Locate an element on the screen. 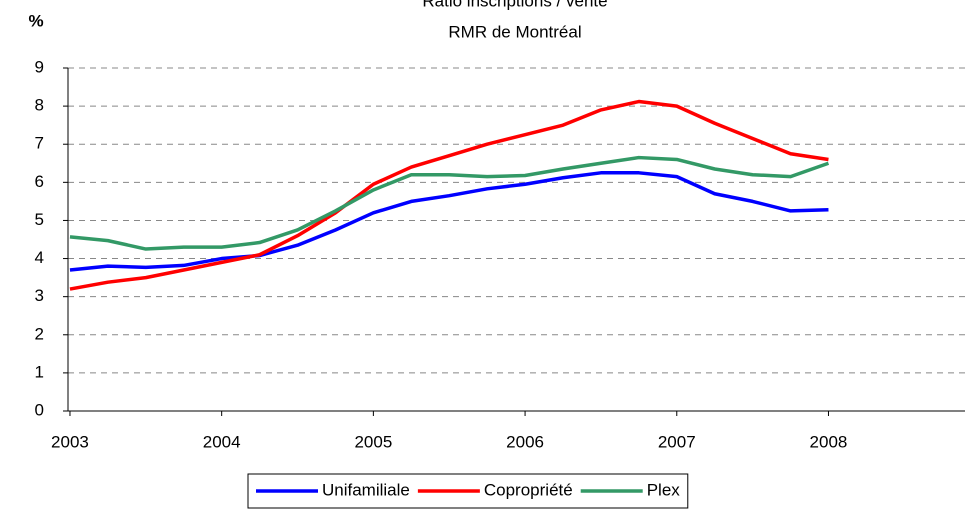 The height and width of the screenshot is (509, 965). y-tick-label: 9 is located at coordinates (39, 66).